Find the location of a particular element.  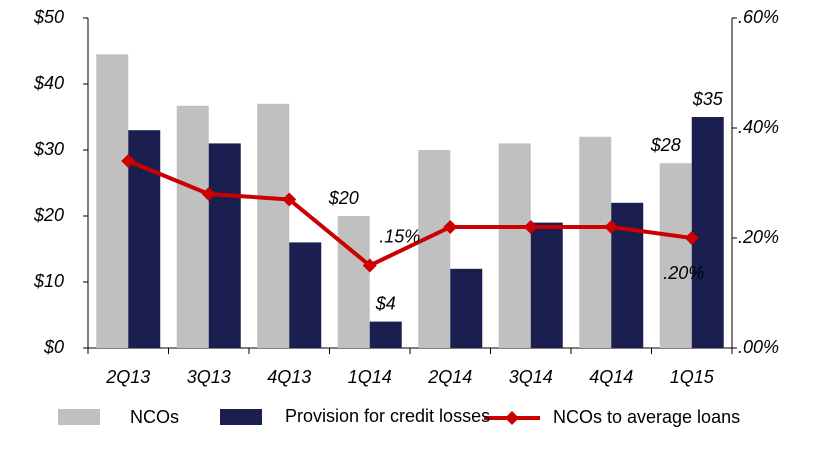

y-tick-label: $40 is located at coordinates (48, 83).